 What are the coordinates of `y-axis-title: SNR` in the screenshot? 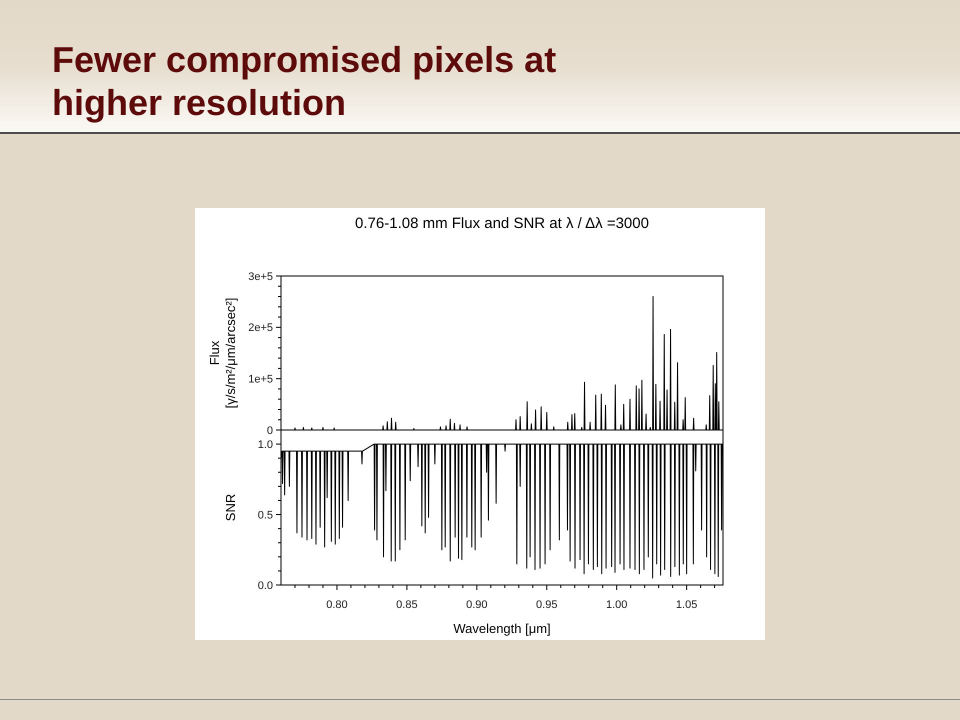 It's located at (230, 508).